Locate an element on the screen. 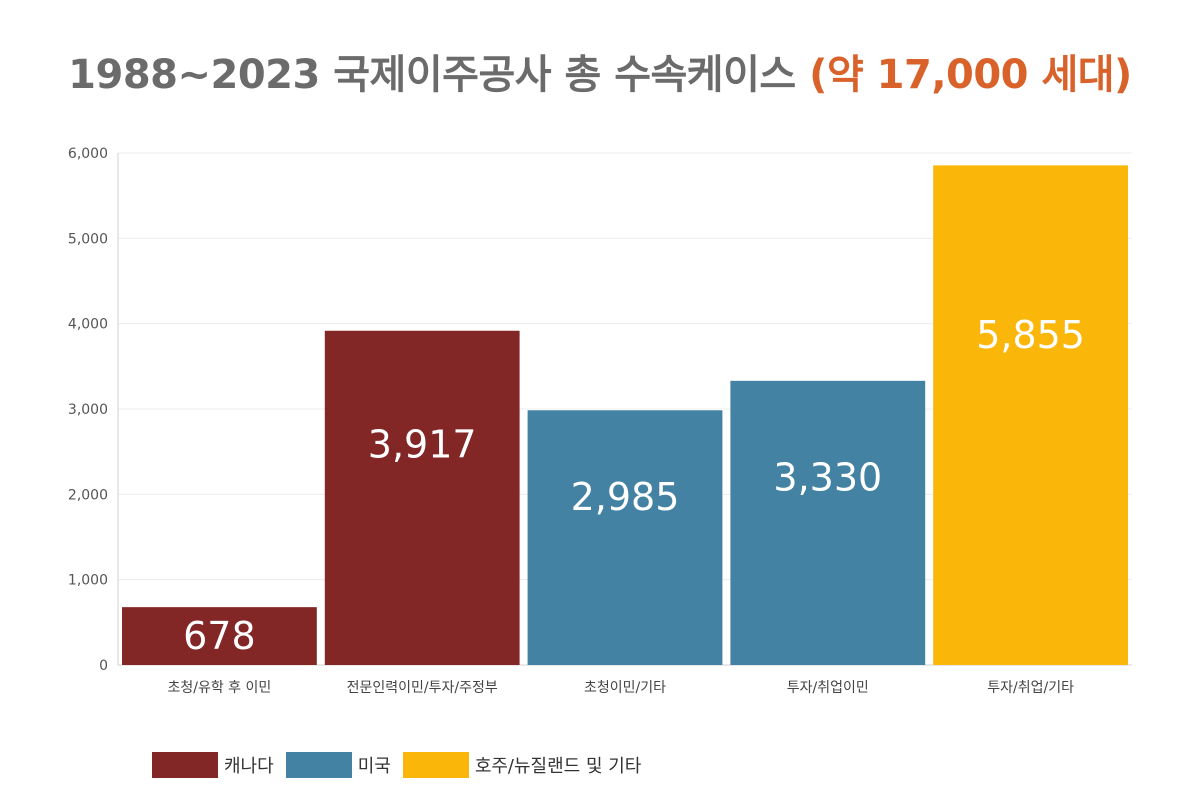 The height and width of the screenshot is (800, 1200). legend-item: 호주/뉴질랜드 및 기타 is located at coordinates (522, 765).